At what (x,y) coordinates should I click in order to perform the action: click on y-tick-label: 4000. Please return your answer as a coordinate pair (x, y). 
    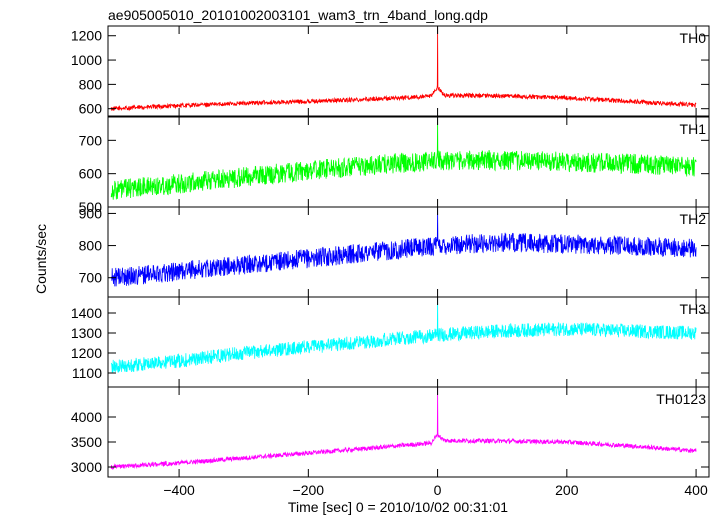
    Looking at the image, I should click on (86, 417).